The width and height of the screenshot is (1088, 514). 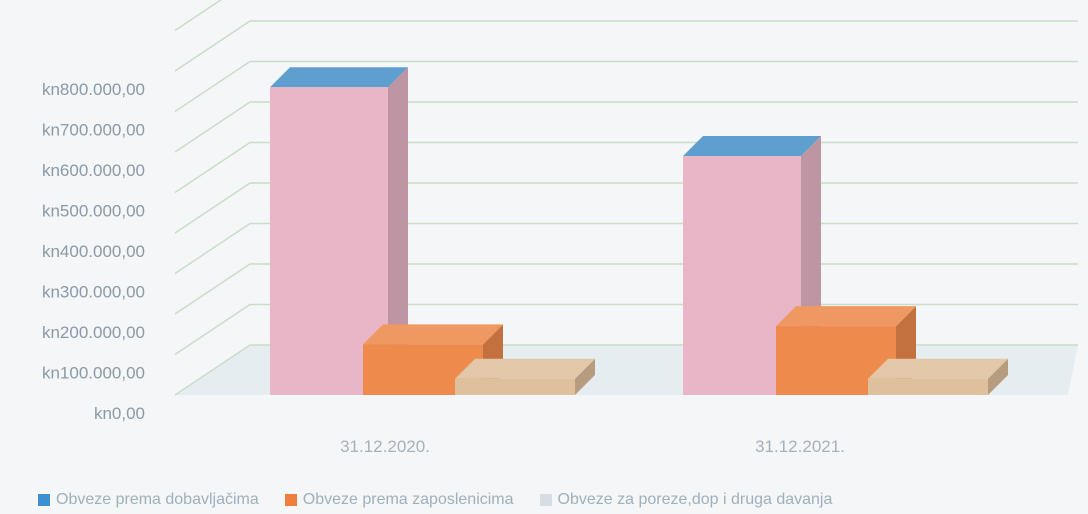 What do you see at coordinates (157, 499) in the screenshot?
I see `legend-label: Obveze prema dobavljačima` at bounding box center [157, 499].